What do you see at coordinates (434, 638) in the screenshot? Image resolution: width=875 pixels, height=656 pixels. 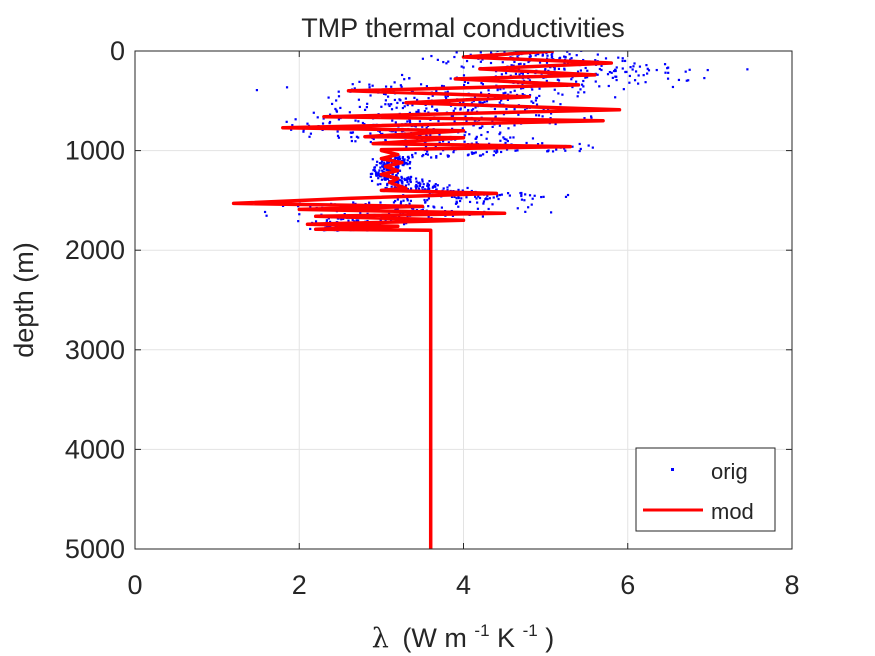 I see `x-axis-unit-part: (W m` at bounding box center [434, 638].